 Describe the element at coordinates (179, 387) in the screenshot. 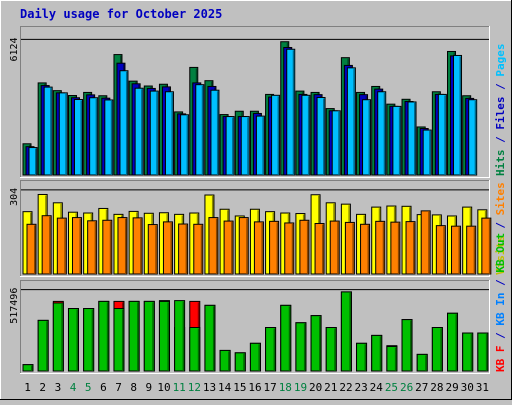

I see `x-tick-label-11: 11` at that location.